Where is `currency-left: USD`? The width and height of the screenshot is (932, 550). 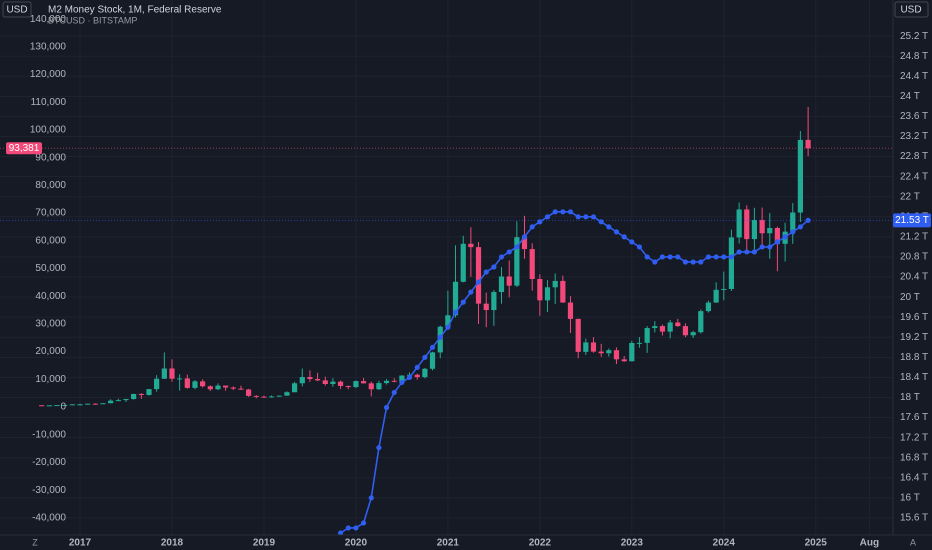 currency-left: USD is located at coordinates (16, 10).